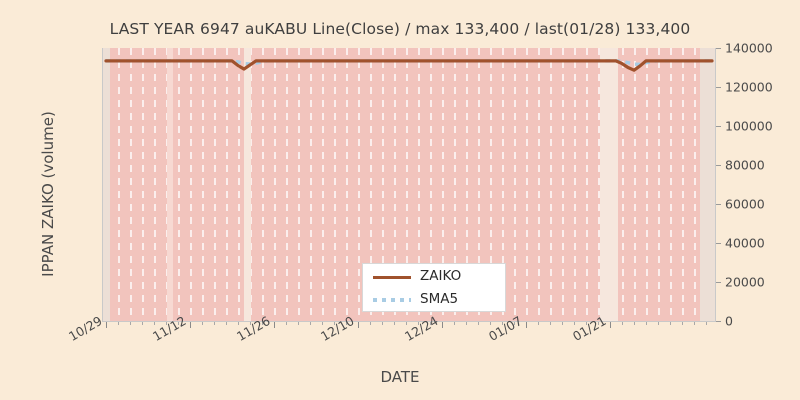 This screenshot has width=800, height=400. What do you see at coordinates (439, 299) in the screenshot?
I see `legend-label-sma5: SMA5` at bounding box center [439, 299].